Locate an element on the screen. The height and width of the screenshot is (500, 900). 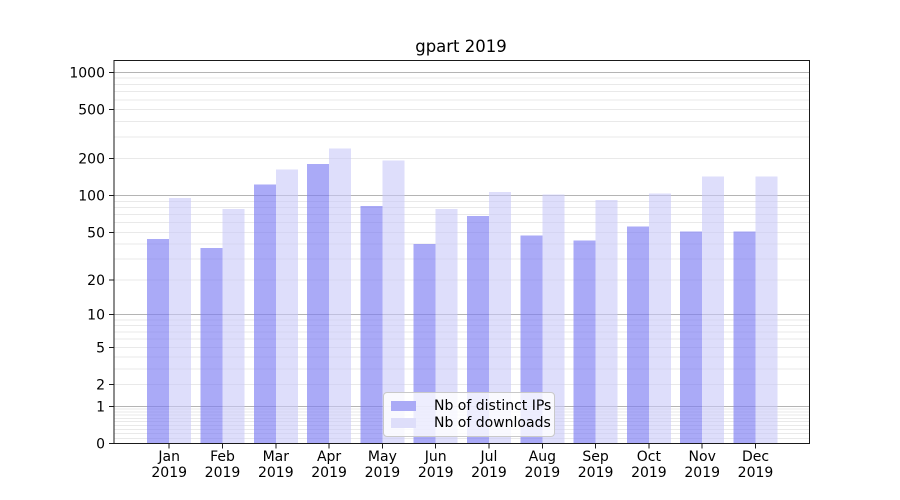
bar-downloads-oct is located at coordinates (659, 318).